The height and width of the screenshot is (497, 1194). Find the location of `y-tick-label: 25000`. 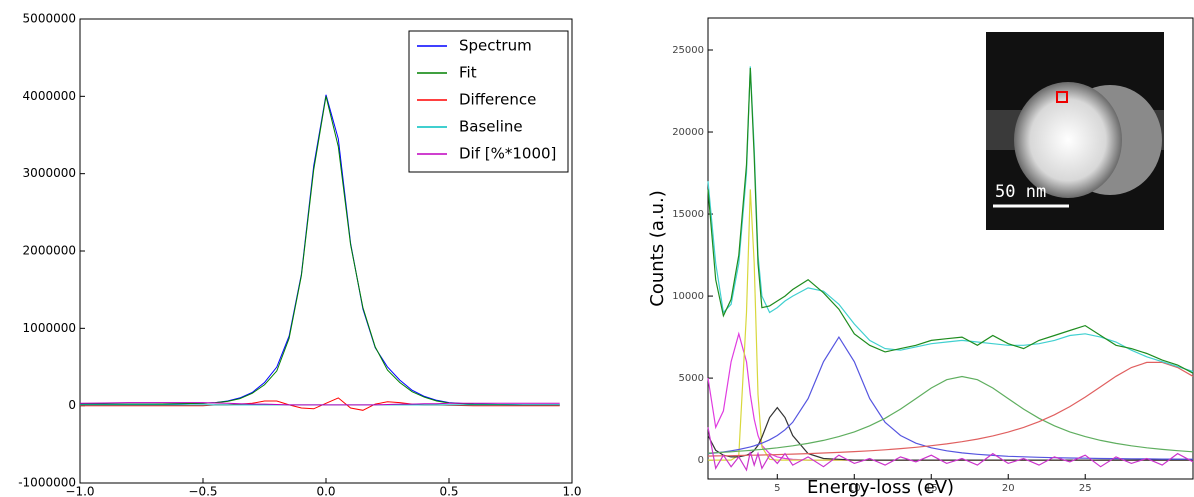

y-tick-label: 25000 is located at coordinates (688, 50).